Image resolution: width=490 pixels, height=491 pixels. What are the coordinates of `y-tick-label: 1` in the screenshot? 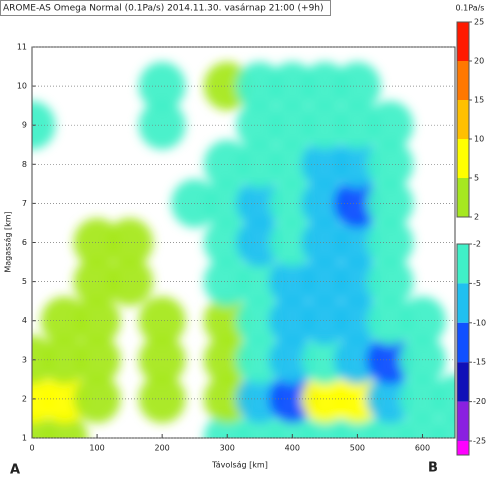 It's located at (24, 438).